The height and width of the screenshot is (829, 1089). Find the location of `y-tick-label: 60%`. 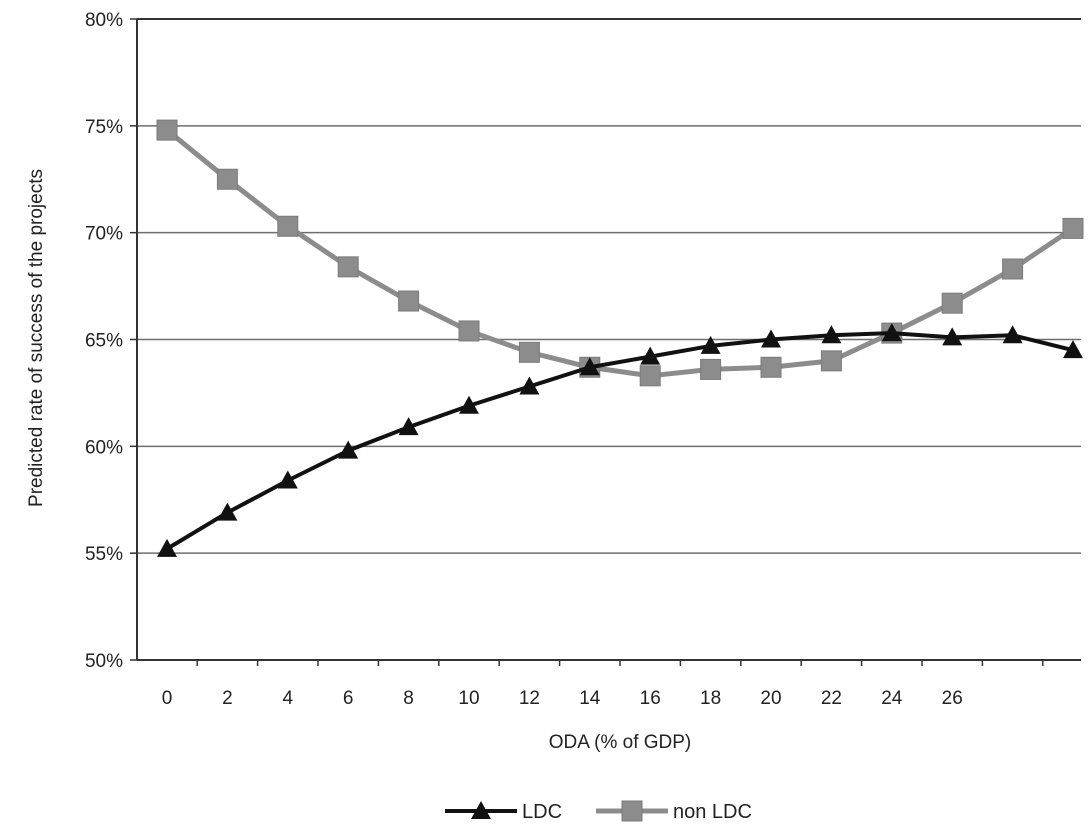

y-tick-label: 60% is located at coordinates (104, 447).